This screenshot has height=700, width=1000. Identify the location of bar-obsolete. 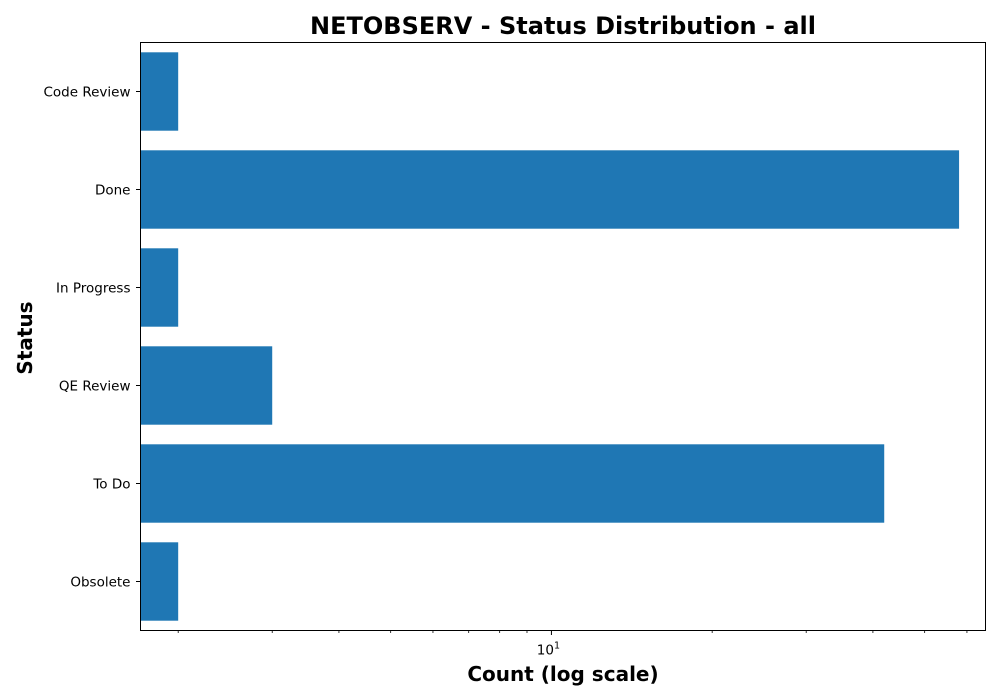
(159, 581).